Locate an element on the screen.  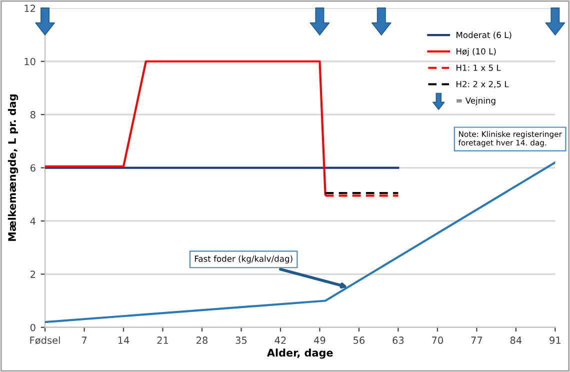
y-tick-label: 0 is located at coordinates (33, 328).